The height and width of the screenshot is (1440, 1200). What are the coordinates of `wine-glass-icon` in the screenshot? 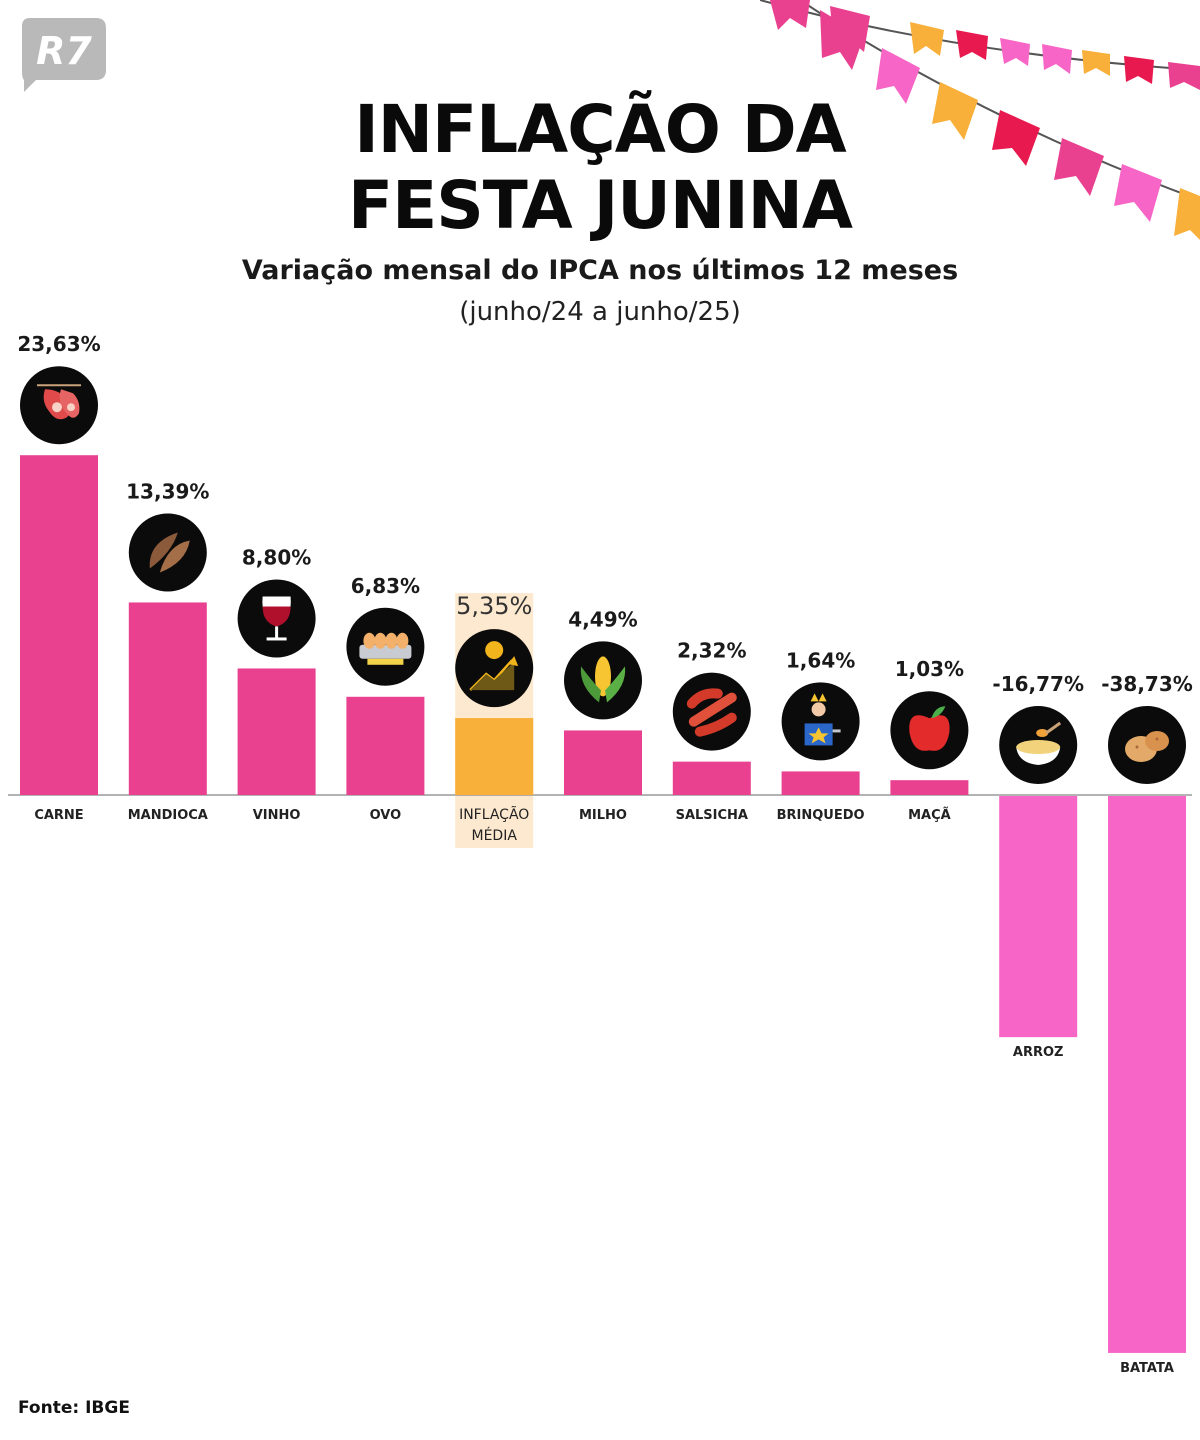 It's located at (276, 618).